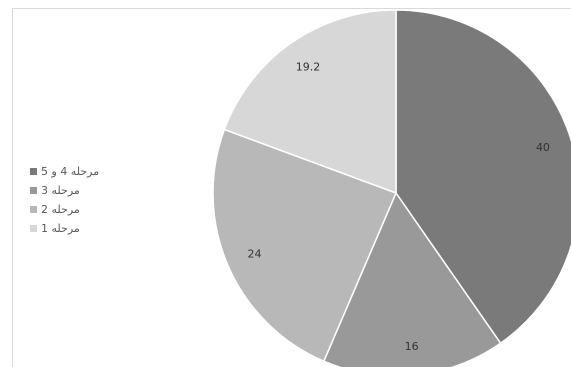 The width and height of the screenshot is (571, 367). I want to click on legend-label-stage-2: مرحله 2, so click(60, 209).